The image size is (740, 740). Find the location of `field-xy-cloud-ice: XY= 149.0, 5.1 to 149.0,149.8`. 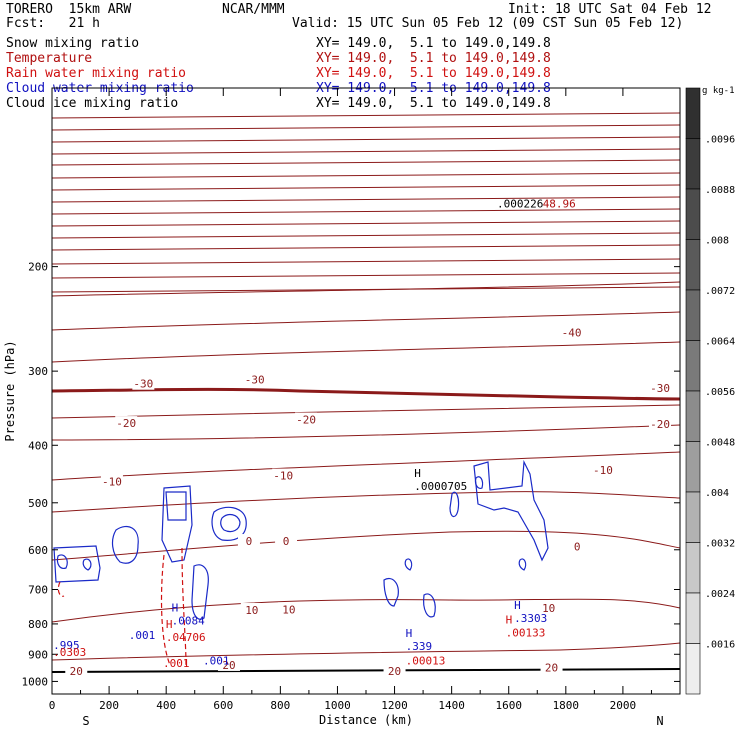

field-xy-cloud-ice: XY= 149.0, 5.1 to 149.0,149.8 is located at coordinates (433, 103).